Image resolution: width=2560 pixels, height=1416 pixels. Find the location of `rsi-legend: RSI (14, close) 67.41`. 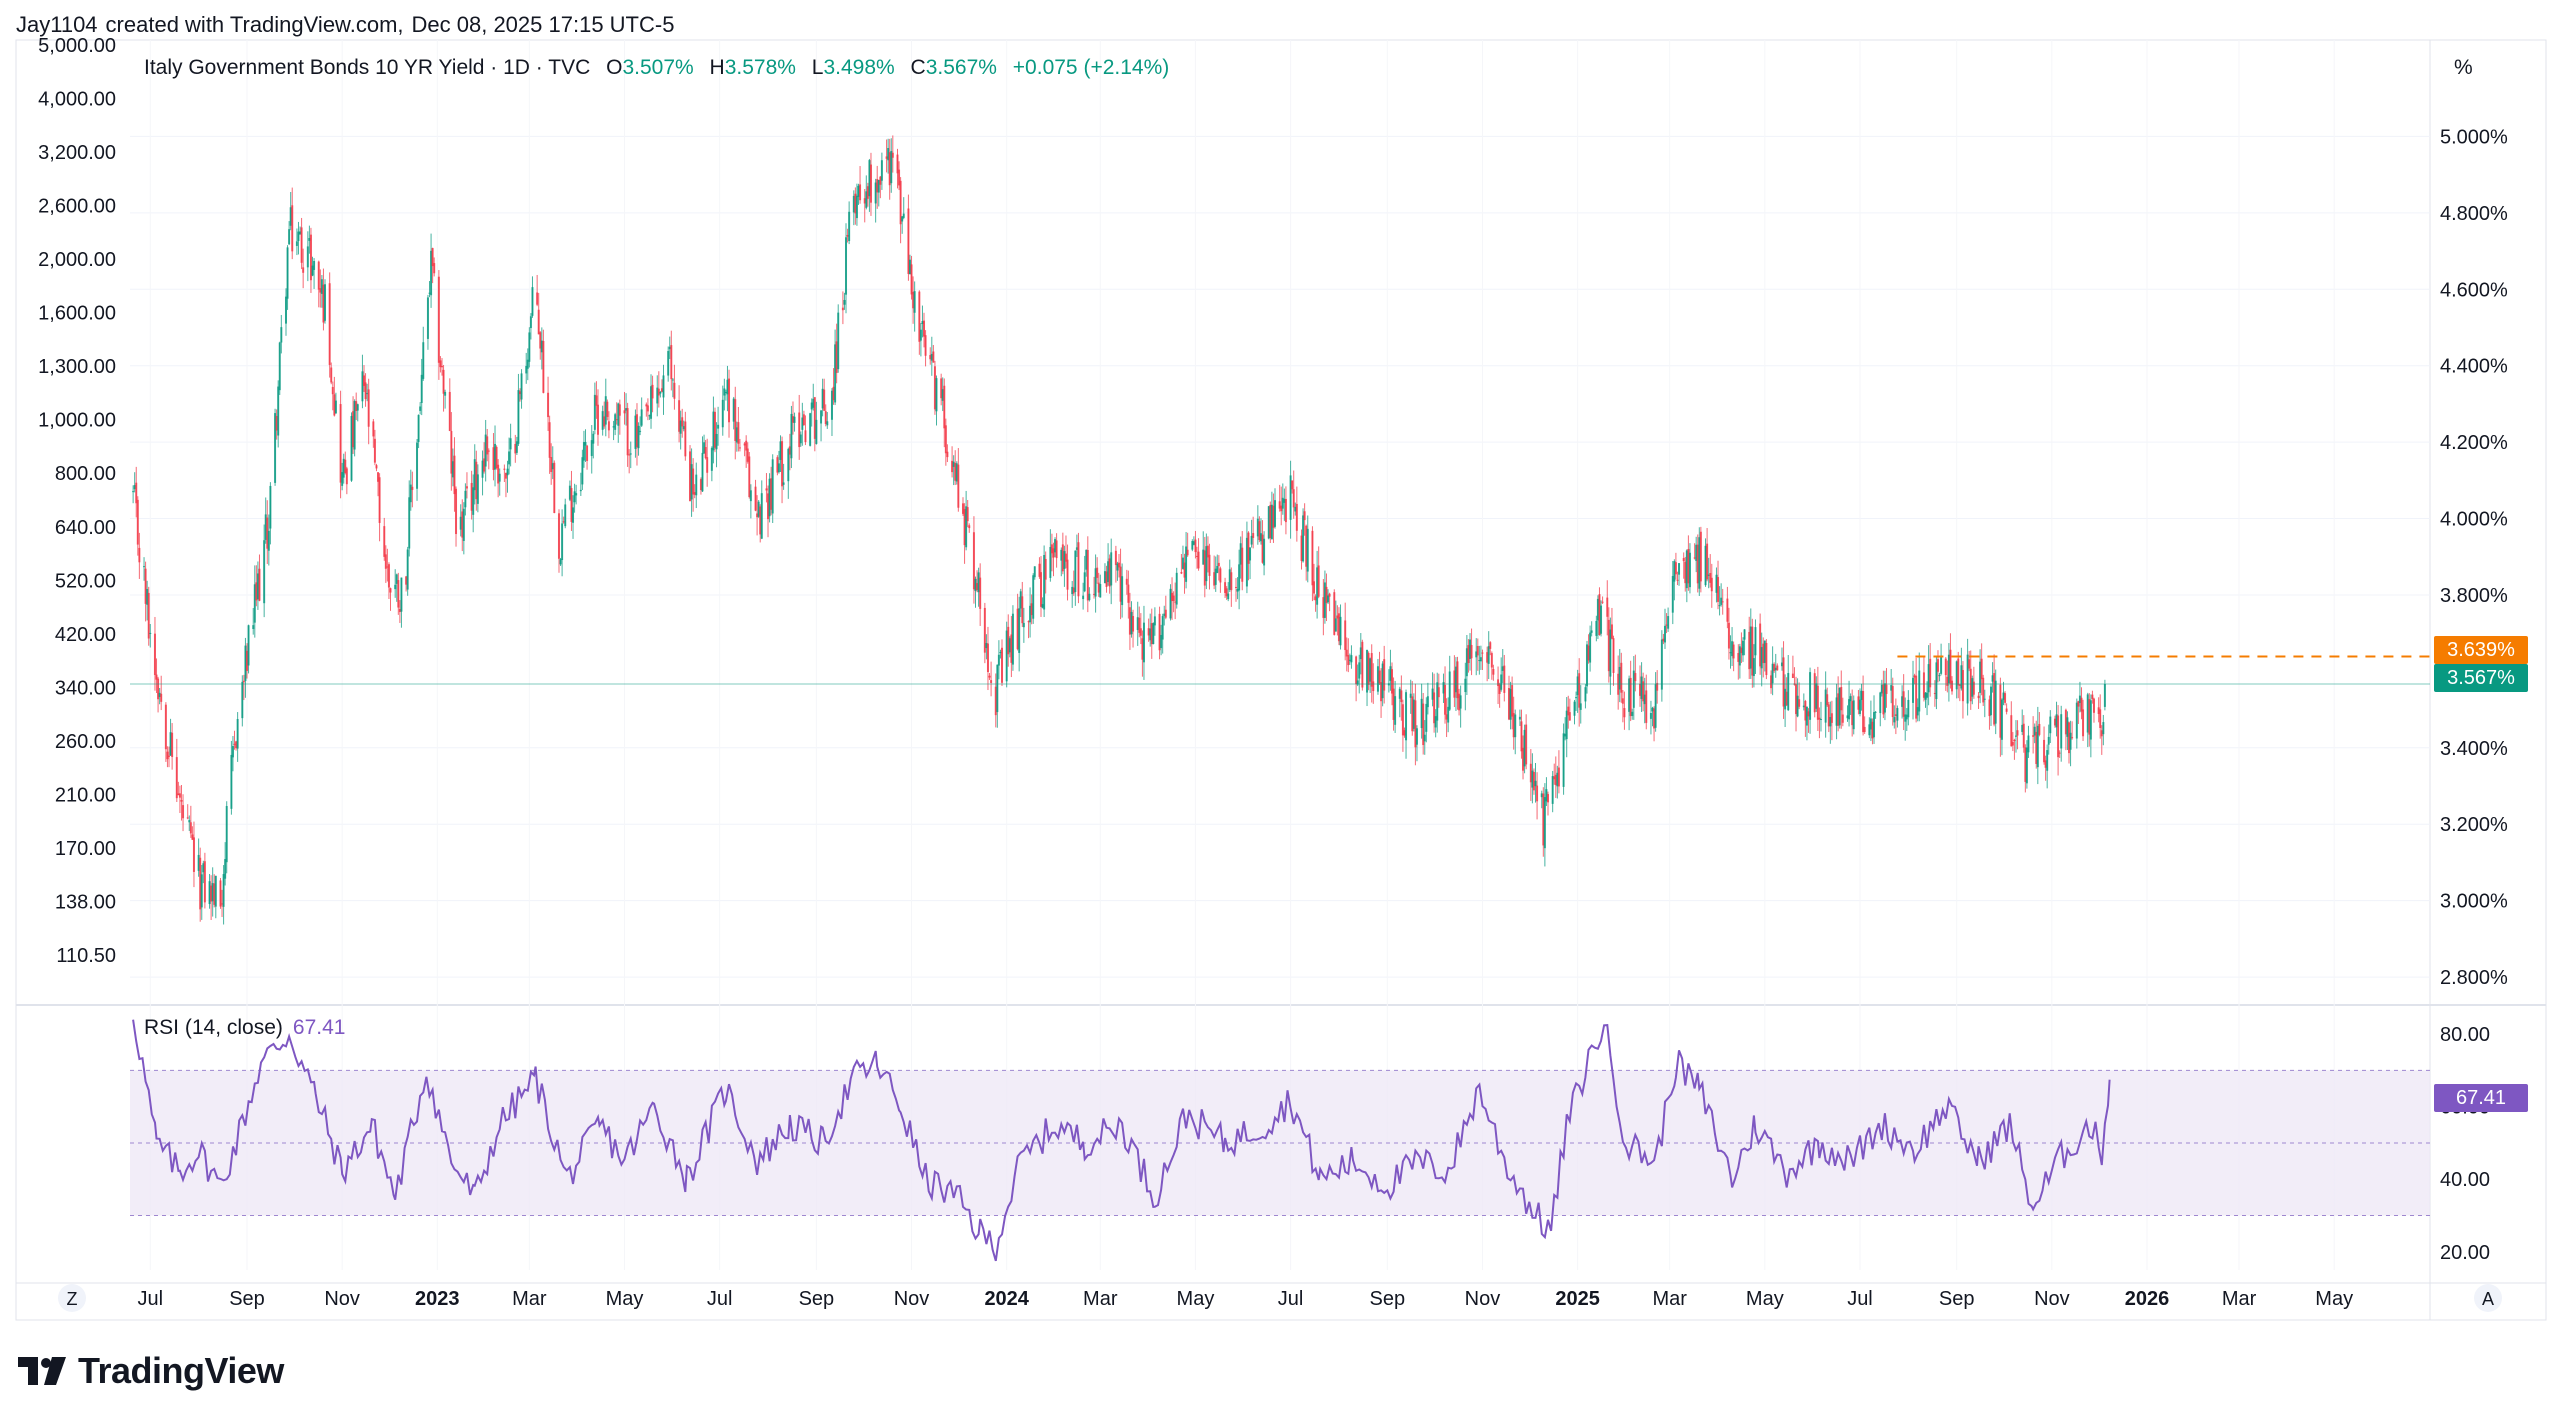

rsi-legend: RSI (14, close) 67.41 is located at coordinates (244, 1028).